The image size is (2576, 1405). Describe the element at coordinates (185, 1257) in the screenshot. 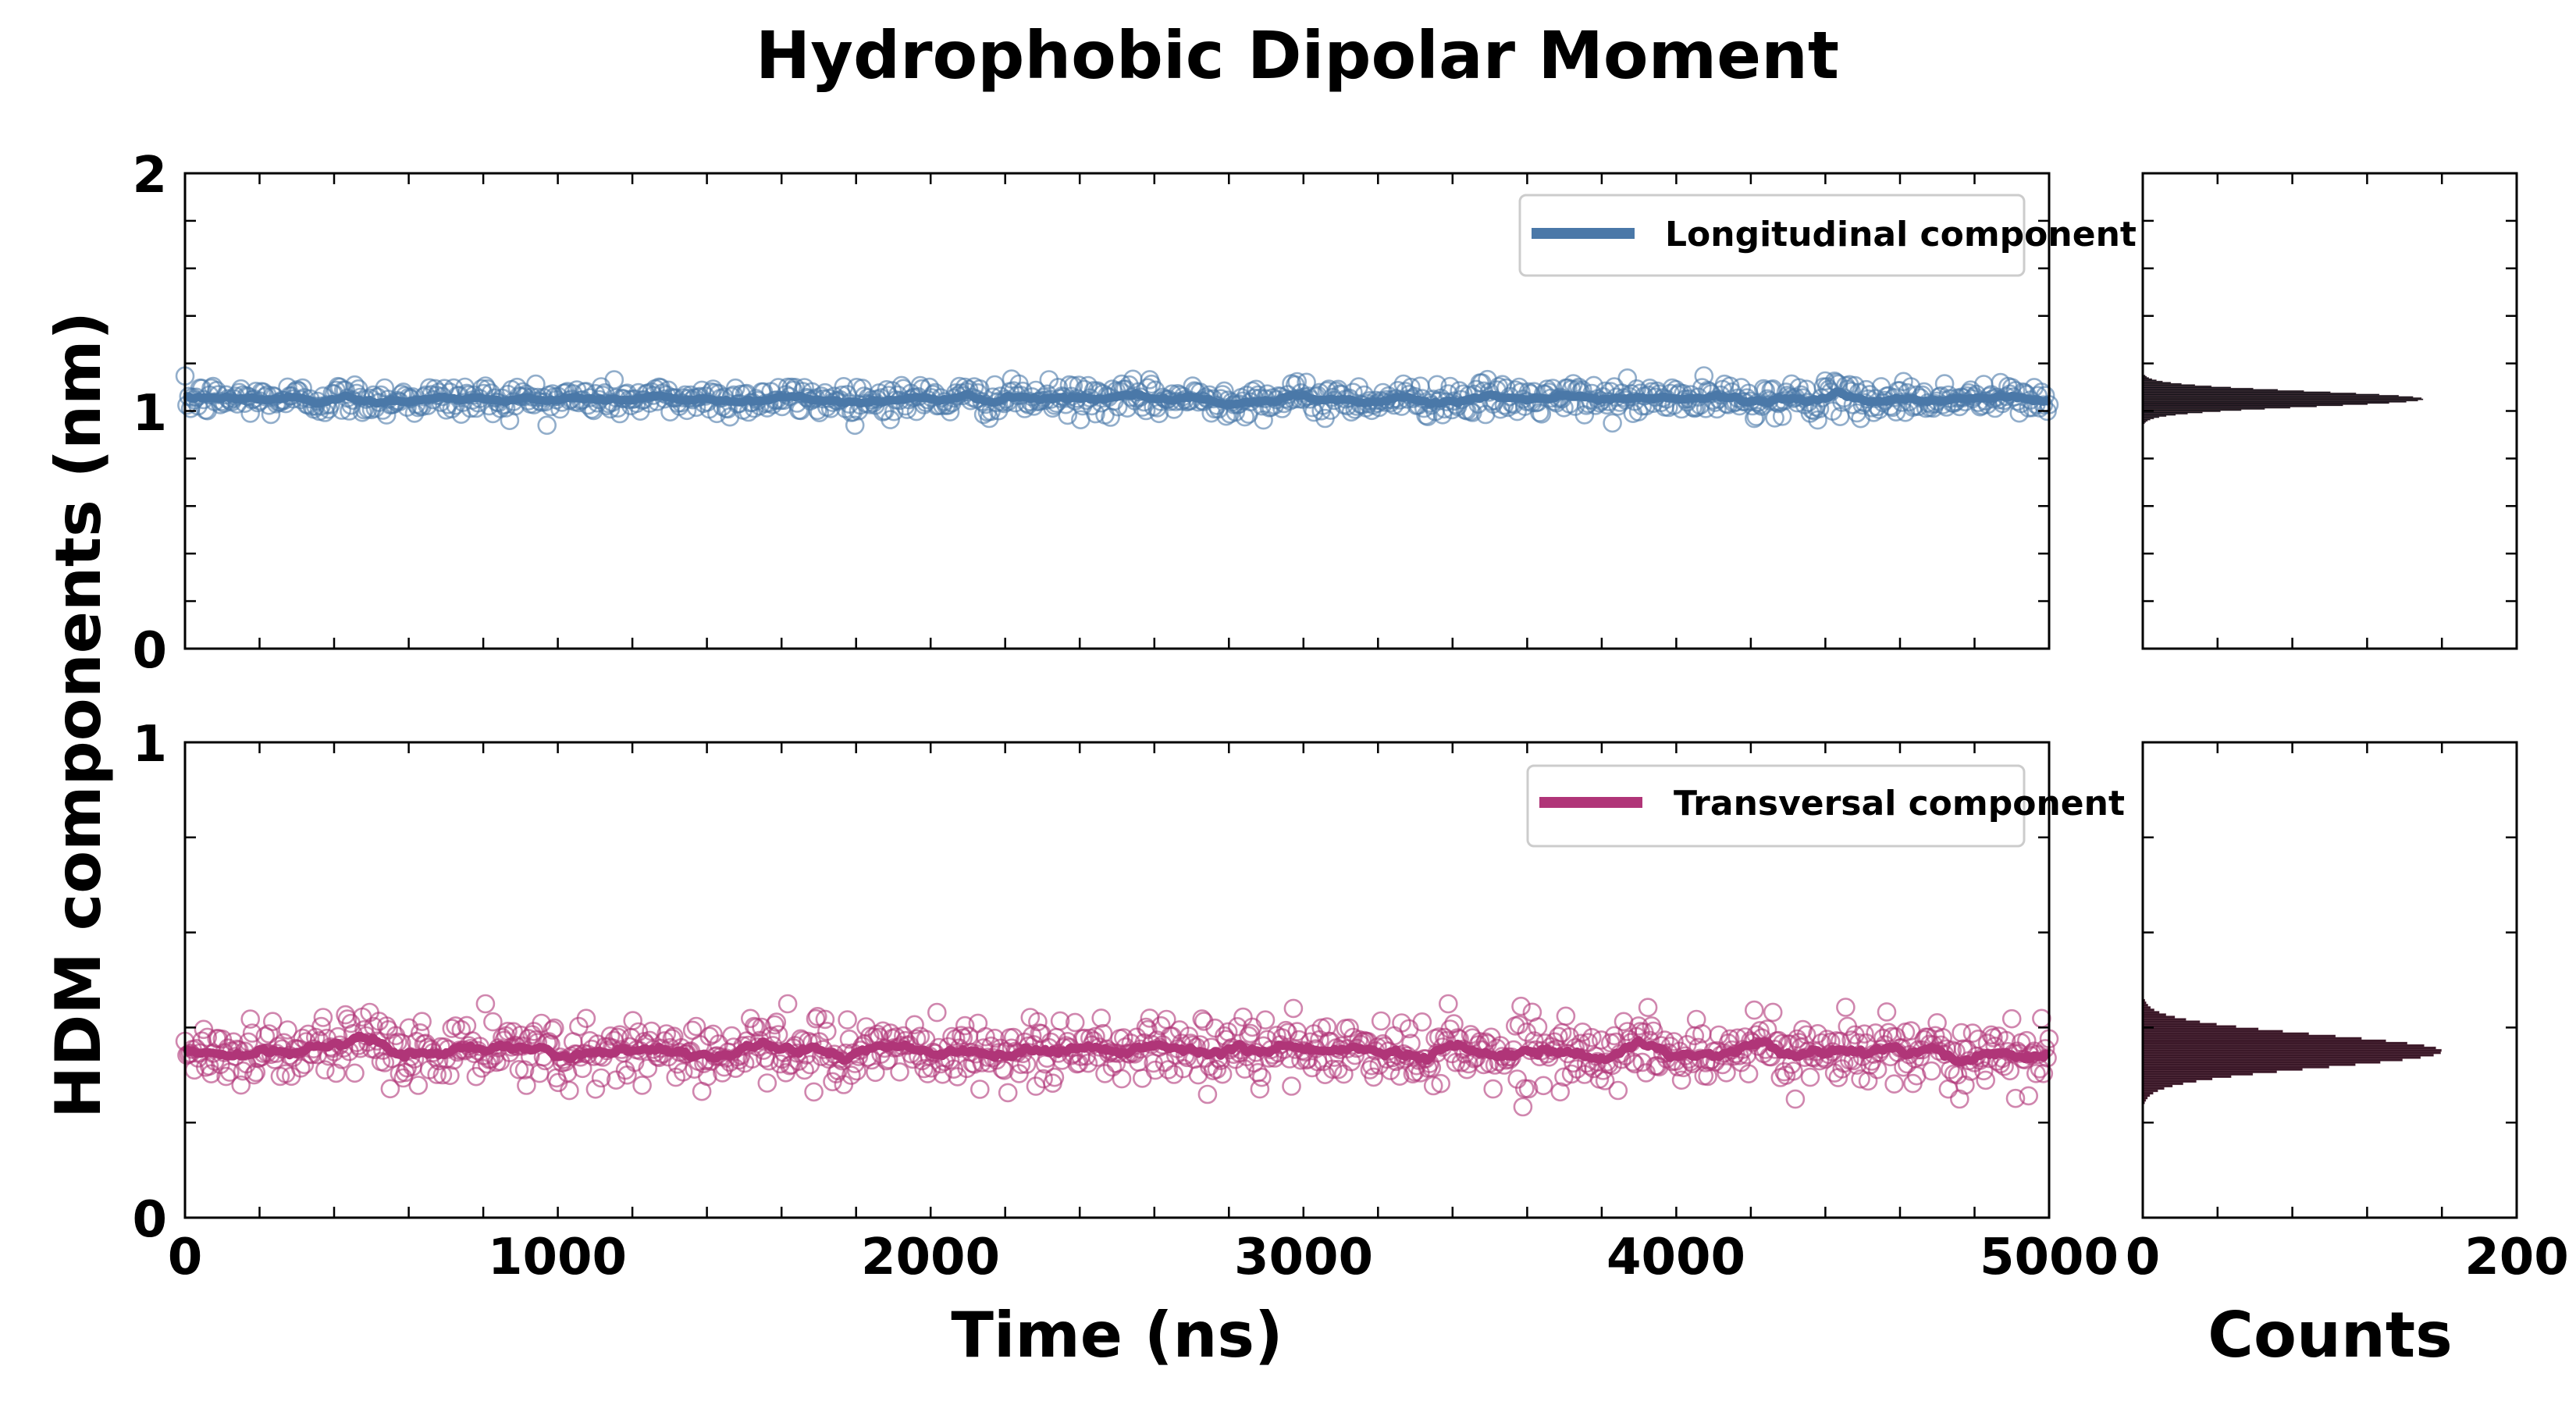

I see `x-tick-label-0: 0` at that location.